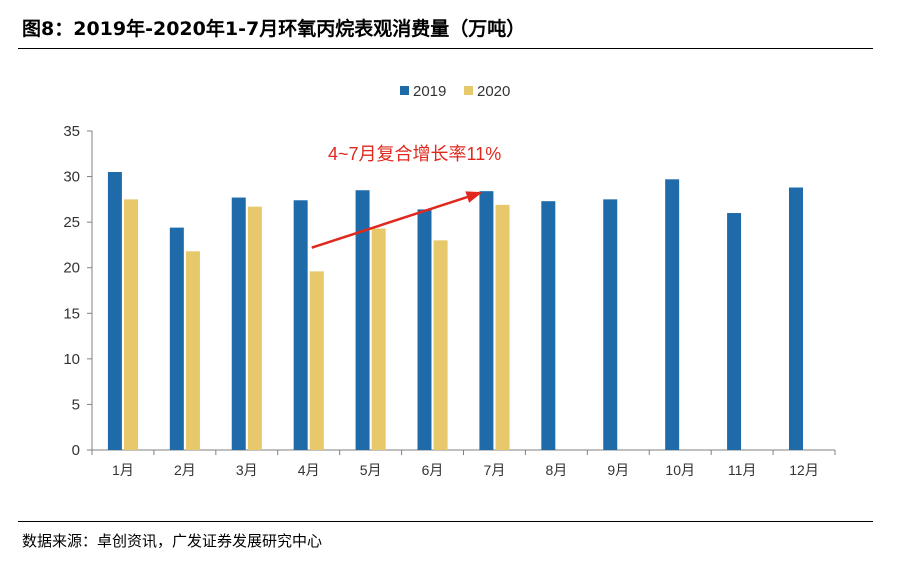  Describe the element at coordinates (742, 470) in the screenshot. I see `x-tick-label: 11月` at that location.